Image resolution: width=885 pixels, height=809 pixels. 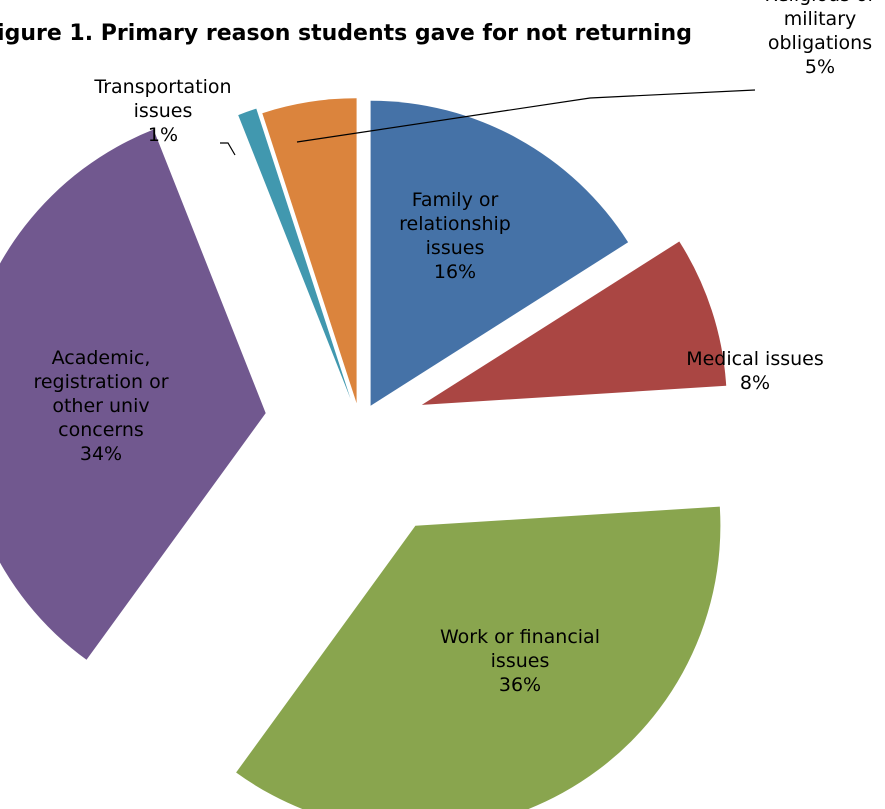 What do you see at coordinates (755, 371) in the screenshot?
I see `slice-label: Medical issues 8%` at bounding box center [755, 371].